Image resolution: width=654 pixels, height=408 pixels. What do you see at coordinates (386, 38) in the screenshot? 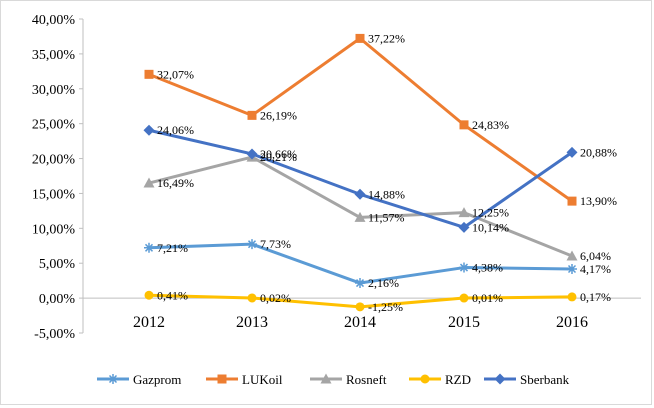
I see `data-label-lukoil: 37,22%` at bounding box center [386, 38].